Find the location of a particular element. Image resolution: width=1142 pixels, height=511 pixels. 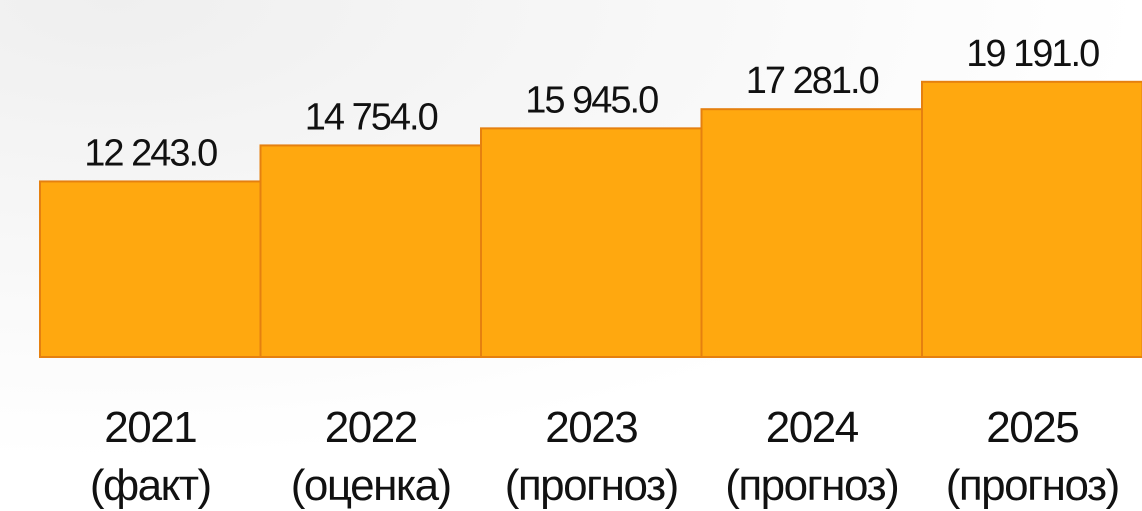

x-tick-label: (факт) is located at coordinates (150, 485).